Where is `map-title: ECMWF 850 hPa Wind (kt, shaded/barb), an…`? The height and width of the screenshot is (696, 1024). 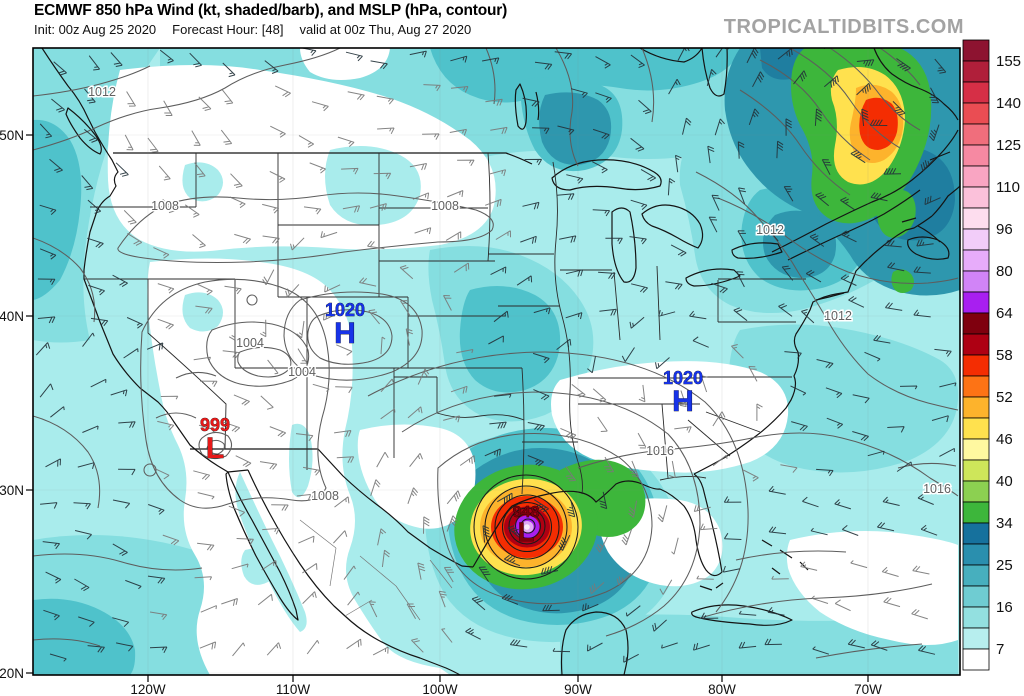
map-title: ECMWF 850 hPa Wind (kt, shaded/barb), an… is located at coordinates (271, 10).